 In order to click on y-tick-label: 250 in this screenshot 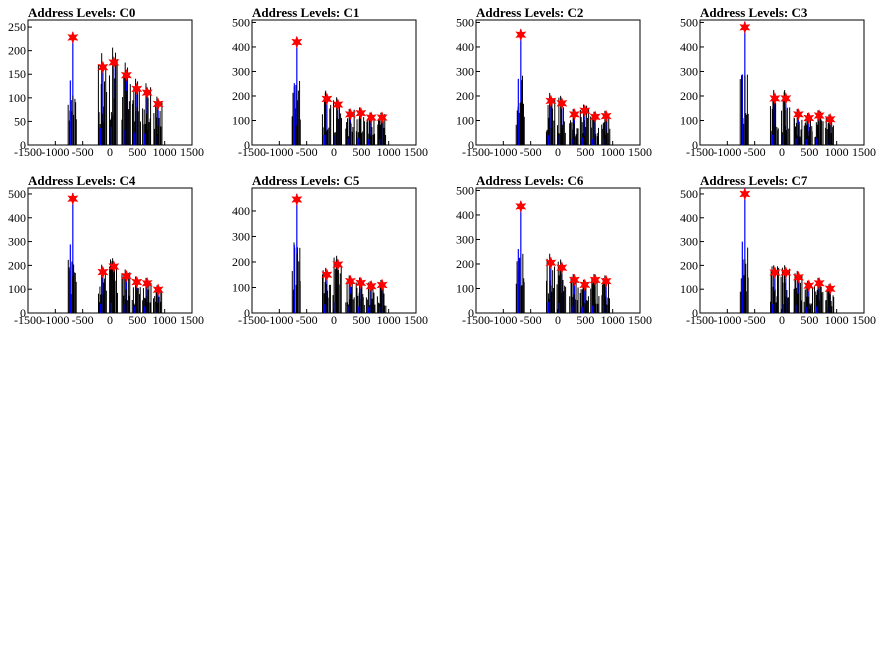, I will do `click(17, 27)`.